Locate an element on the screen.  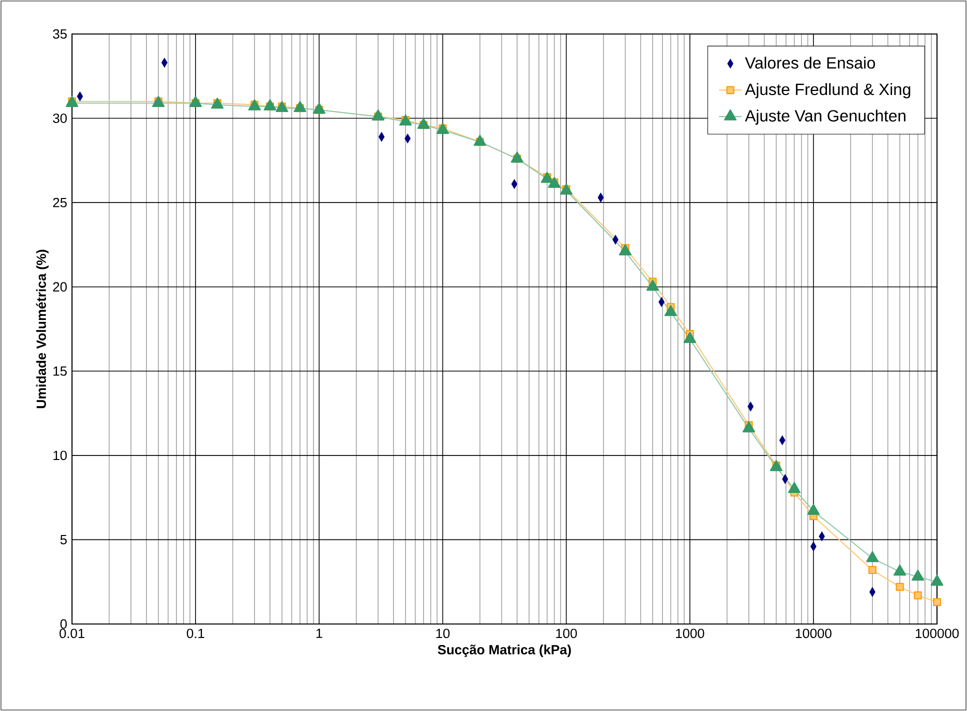
legend-label: Valores de Ensaio is located at coordinates (810, 62).